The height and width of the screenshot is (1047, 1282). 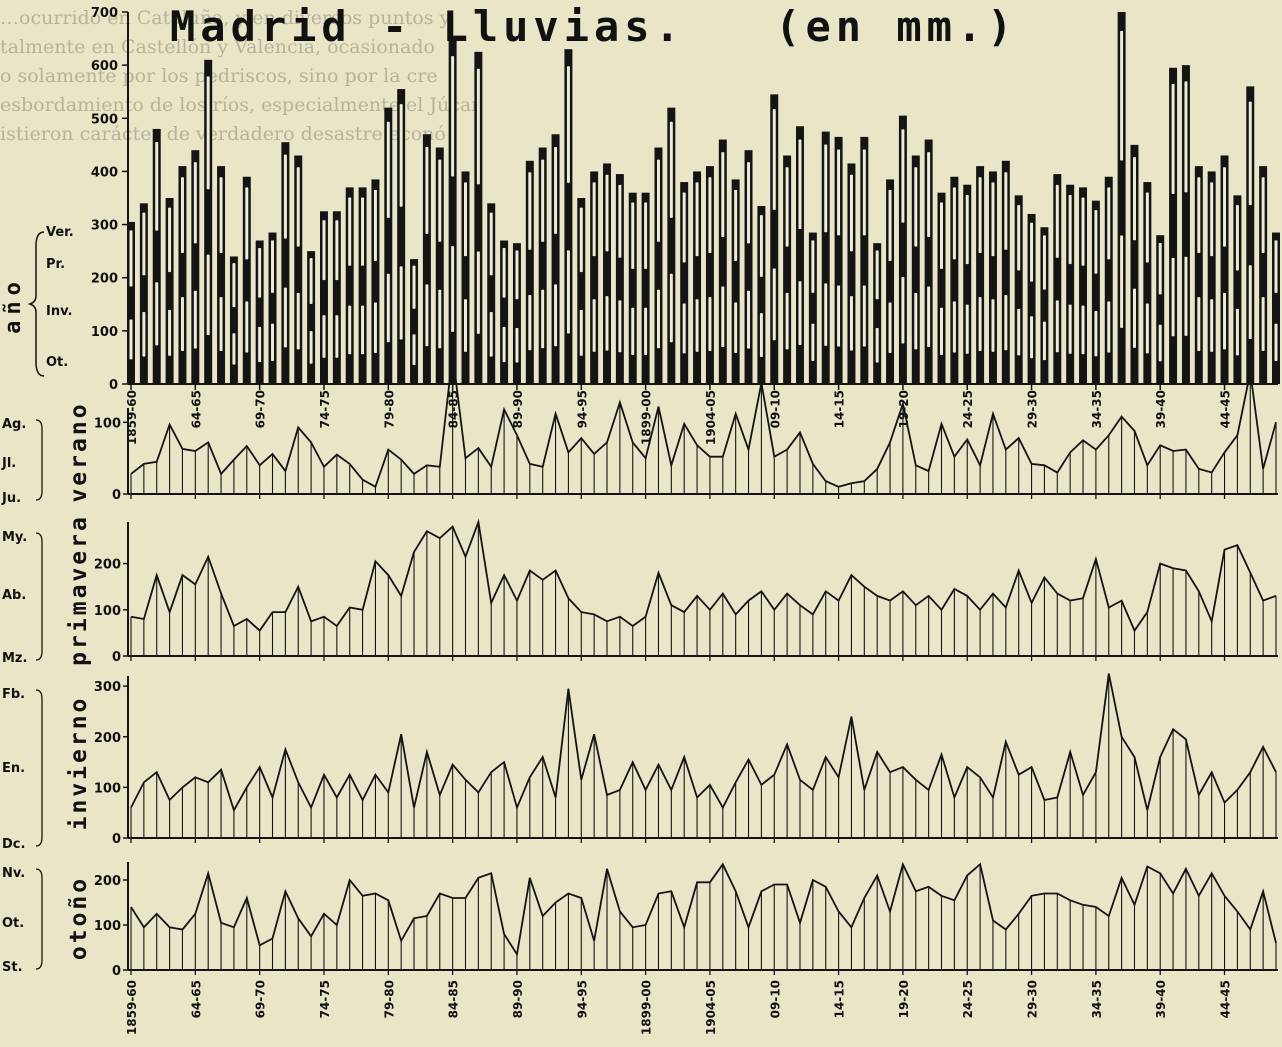 What do you see at coordinates (647, 417) in the screenshot?
I see `year-label-top: 1899-00` at bounding box center [647, 417].